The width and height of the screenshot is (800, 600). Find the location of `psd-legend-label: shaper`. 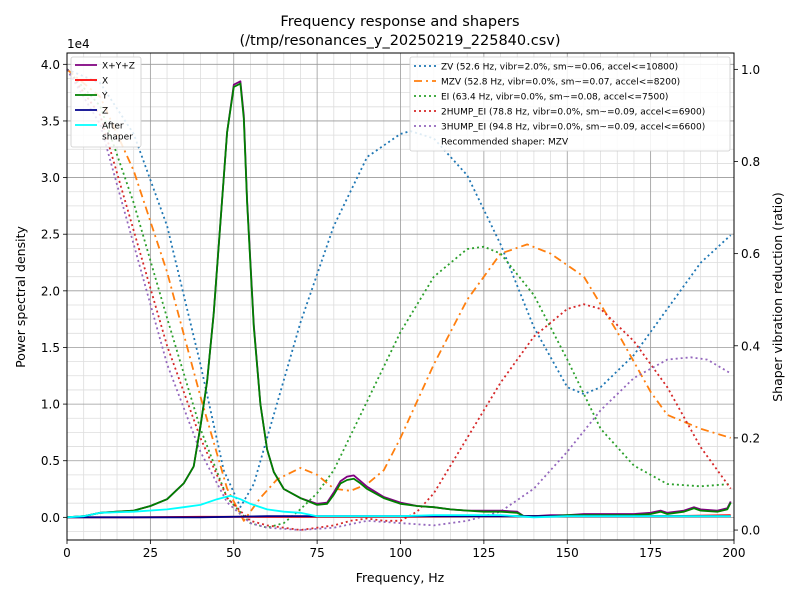

psd-legend-label: shaper is located at coordinates (117, 138).